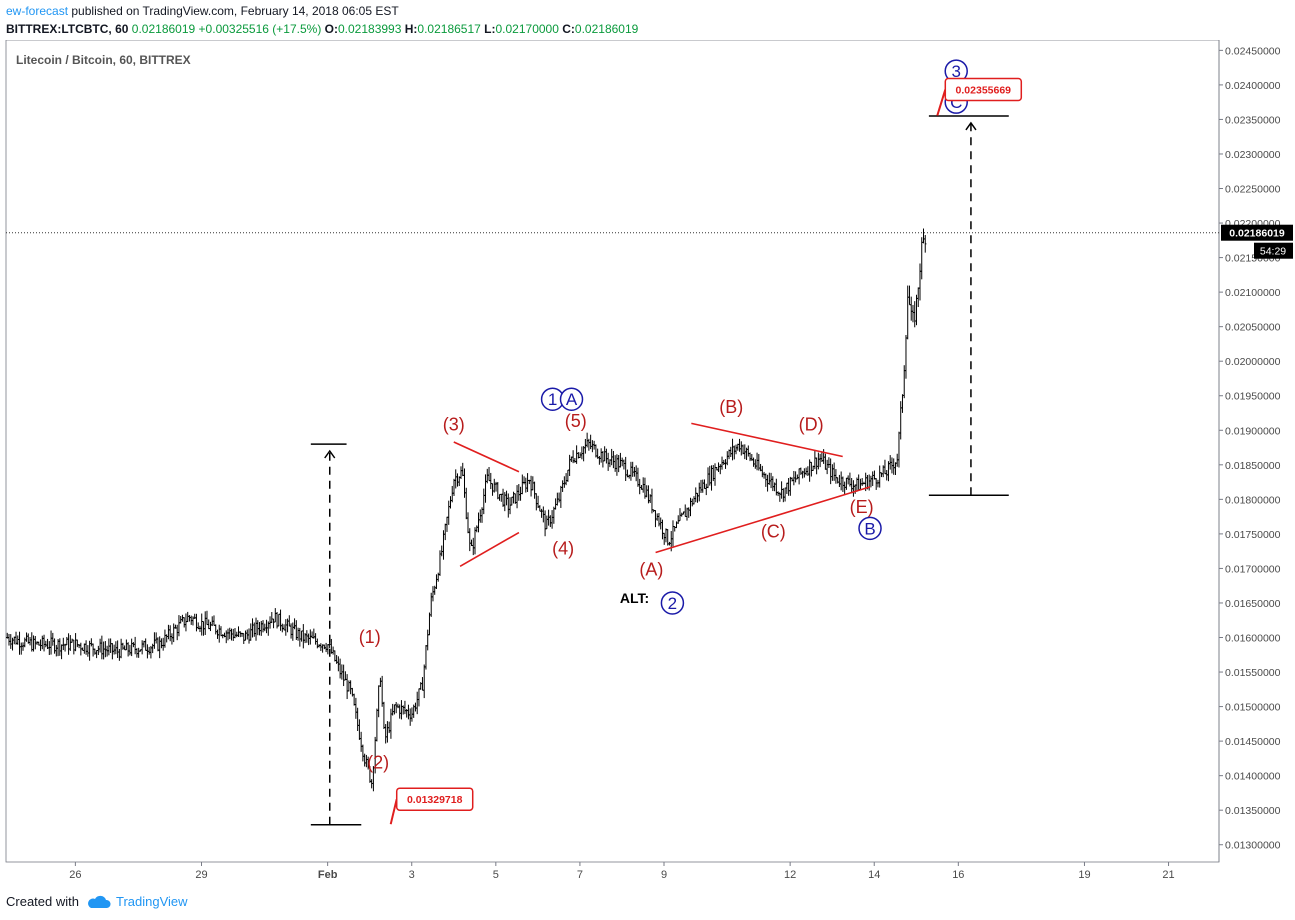 Image resolution: width=1295 pixels, height=920 pixels. What do you see at coordinates (1253, 673) in the screenshot?
I see `y-tick-label: 0.01550000` at bounding box center [1253, 673].